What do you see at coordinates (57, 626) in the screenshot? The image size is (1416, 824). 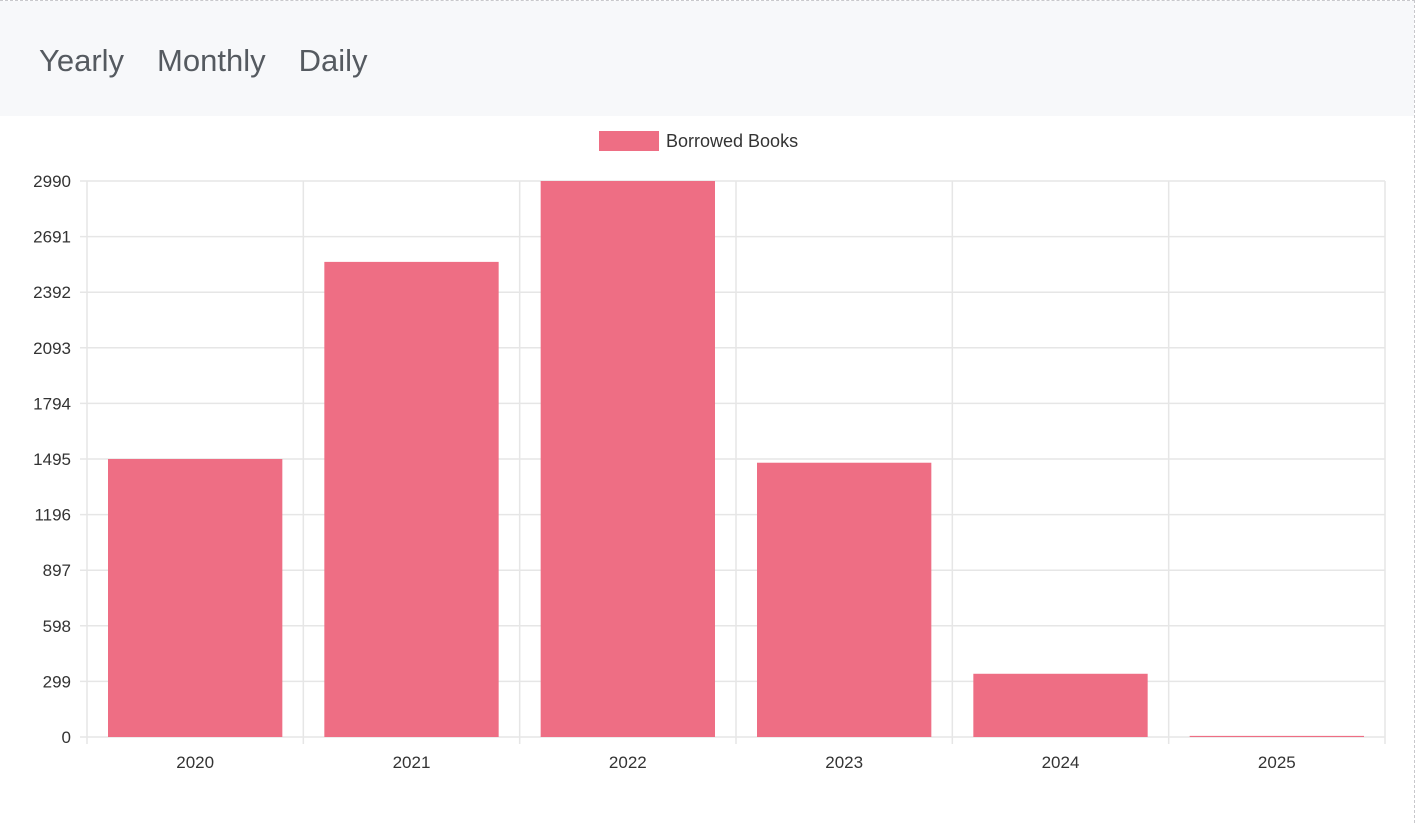 I see `y-tick-label: 598` at bounding box center [57, 626].